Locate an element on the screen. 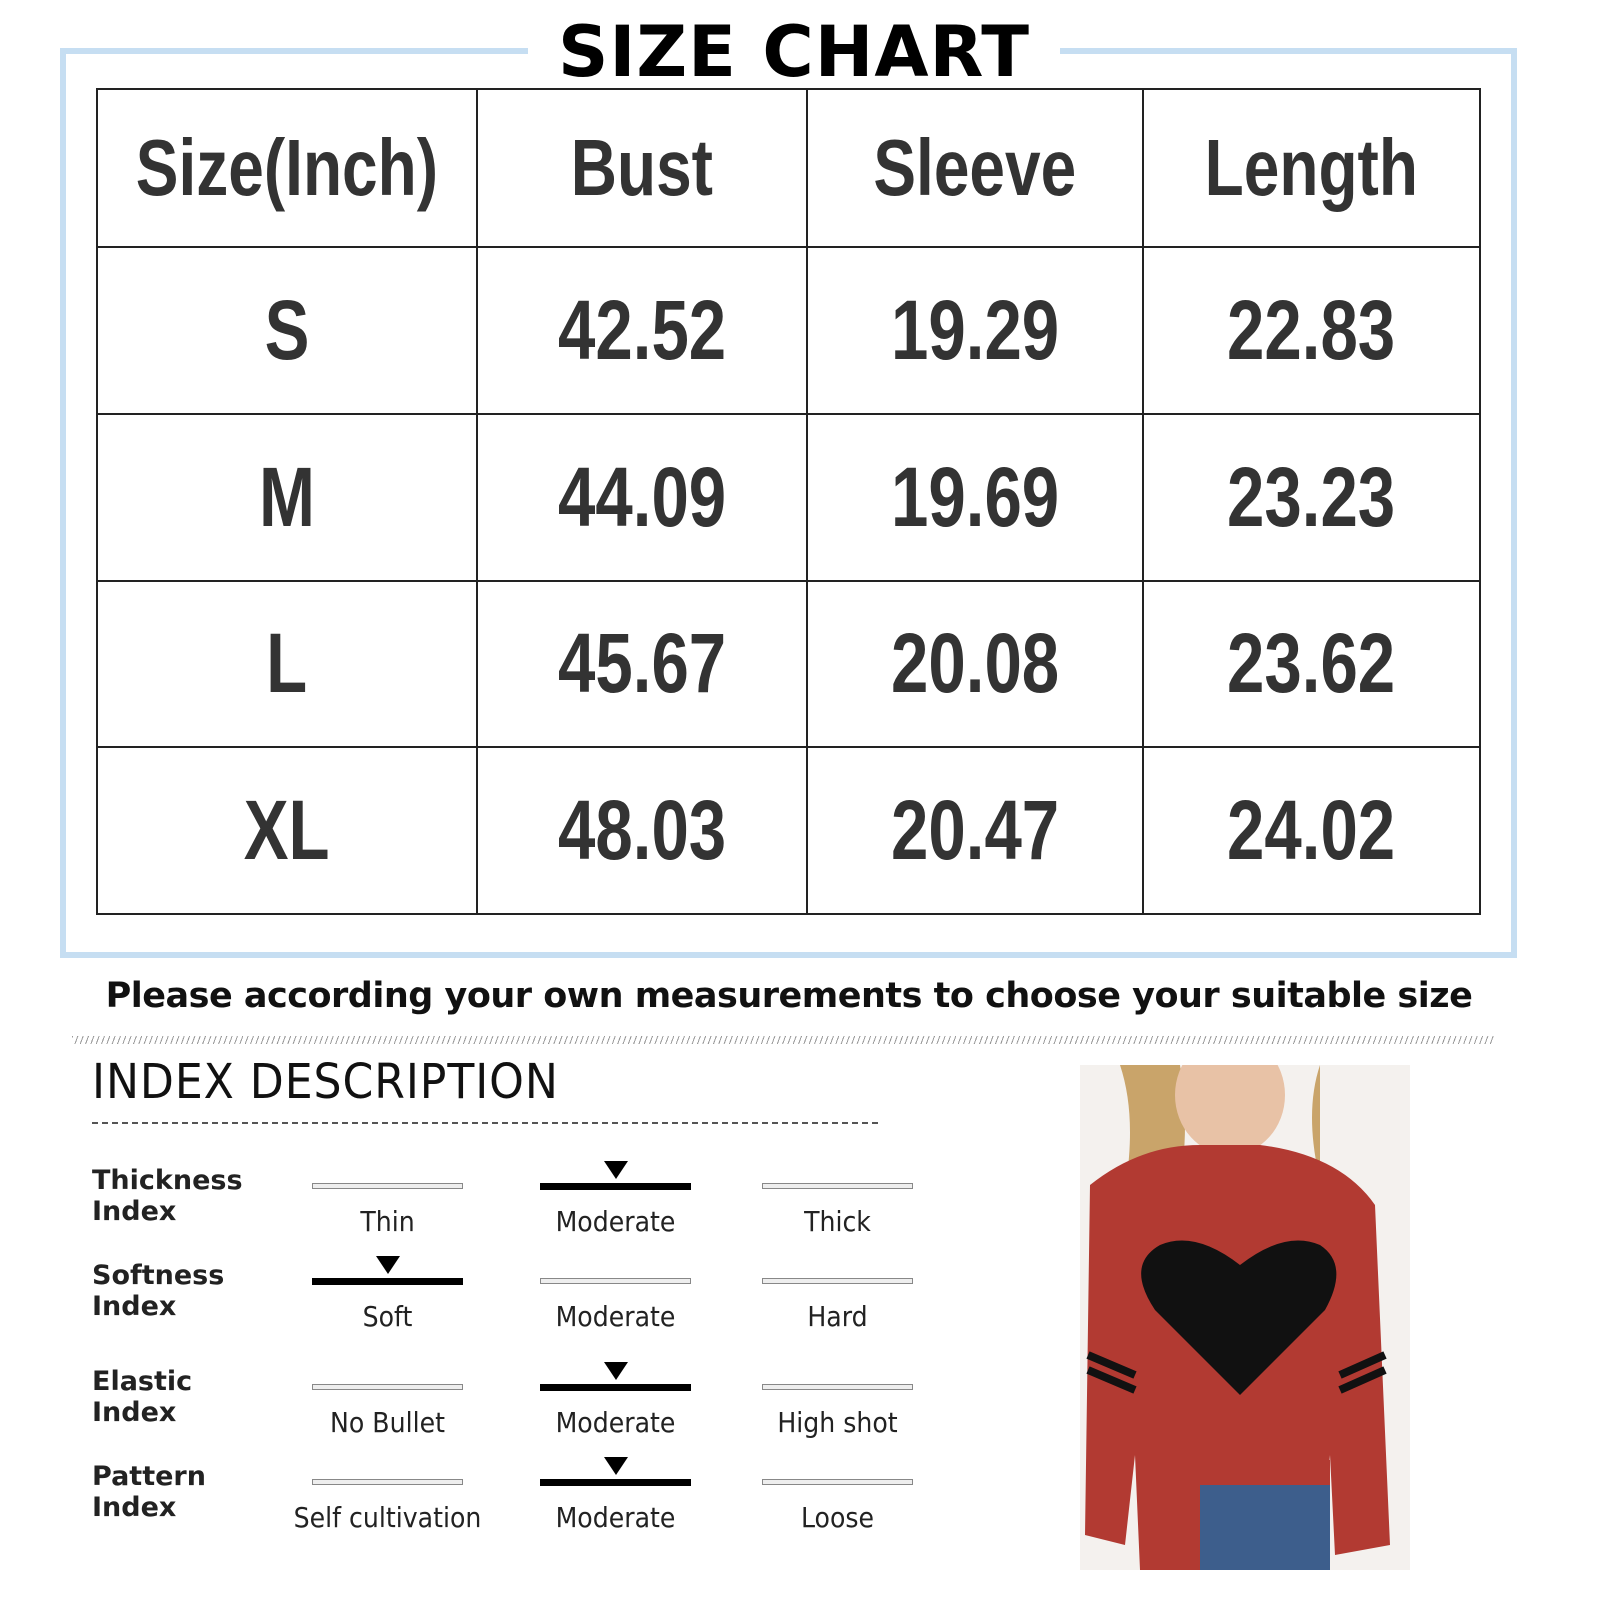  header-sleeve: Sleeve is located at coordinates (975, 168).